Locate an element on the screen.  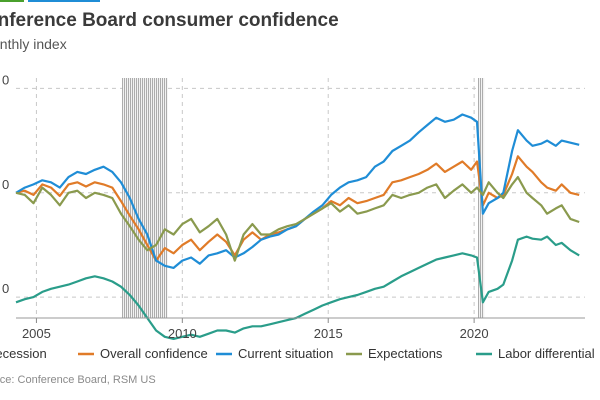
chart-subtitle: onthly index is located at coordinates (33, 44).